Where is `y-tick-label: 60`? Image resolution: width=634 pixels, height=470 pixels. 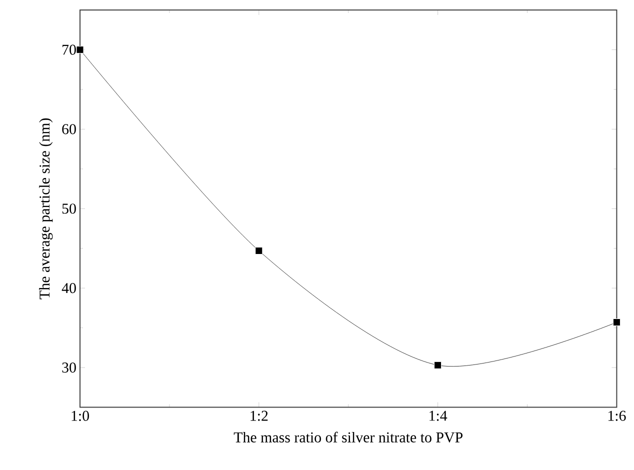 y-tick-label: 60 is located at coordinates (69, 129).